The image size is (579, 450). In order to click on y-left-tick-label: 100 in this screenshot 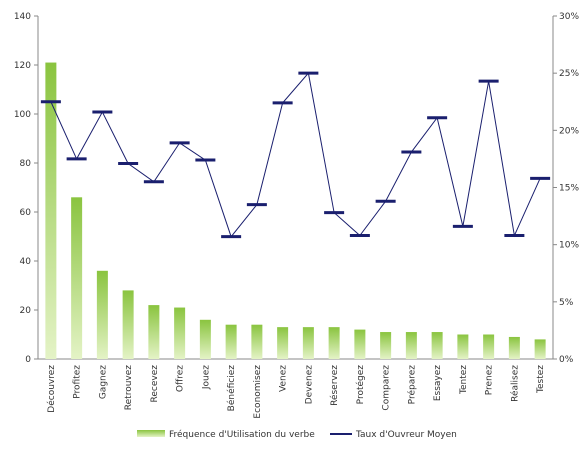, I will do `click(22, 115)`.